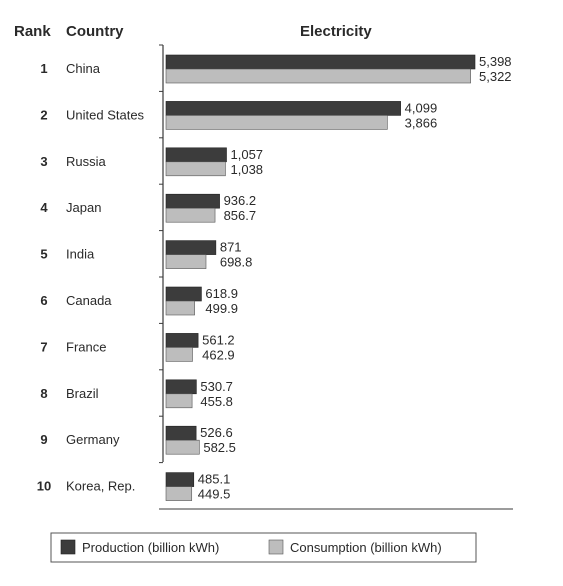  What do you see at coordinates (100, 486) in the screenshot?
I see `country-label: Korea, Rep.` at bounding box center [100, 486].